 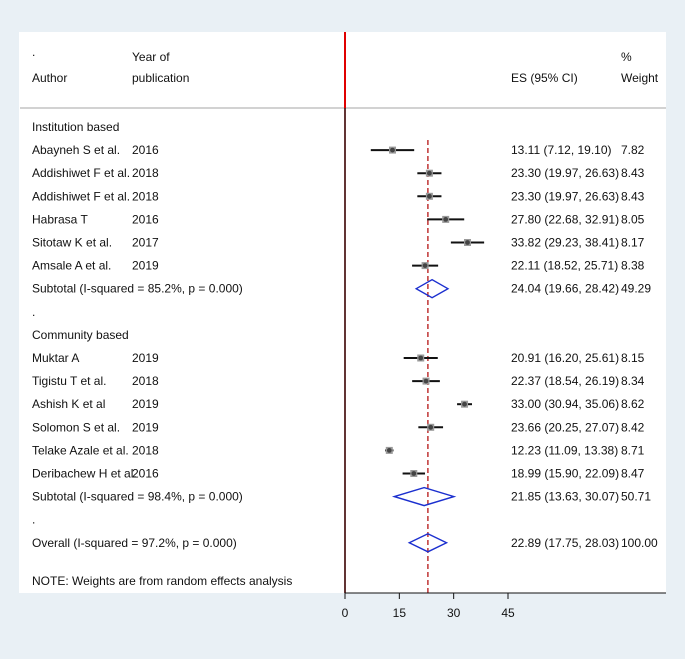 What do you see at coordinates (626, 57) in the screenshot?
I see `header-weight-line1: %` at bounding box center [626, 57].